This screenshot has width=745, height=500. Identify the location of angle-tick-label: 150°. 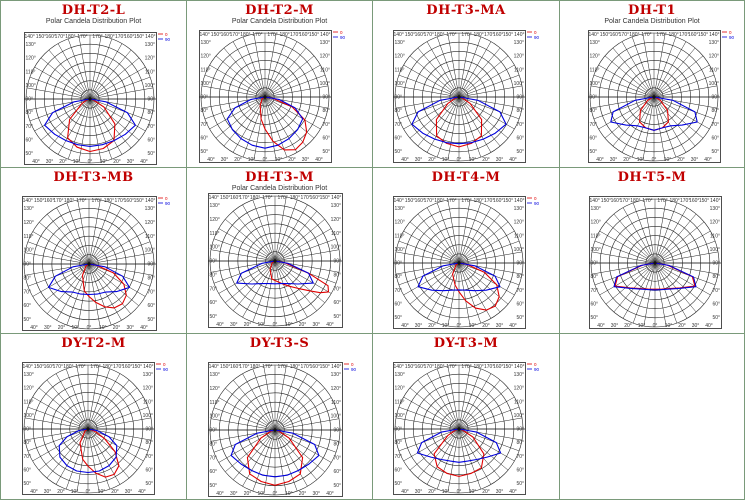
(410, 201).